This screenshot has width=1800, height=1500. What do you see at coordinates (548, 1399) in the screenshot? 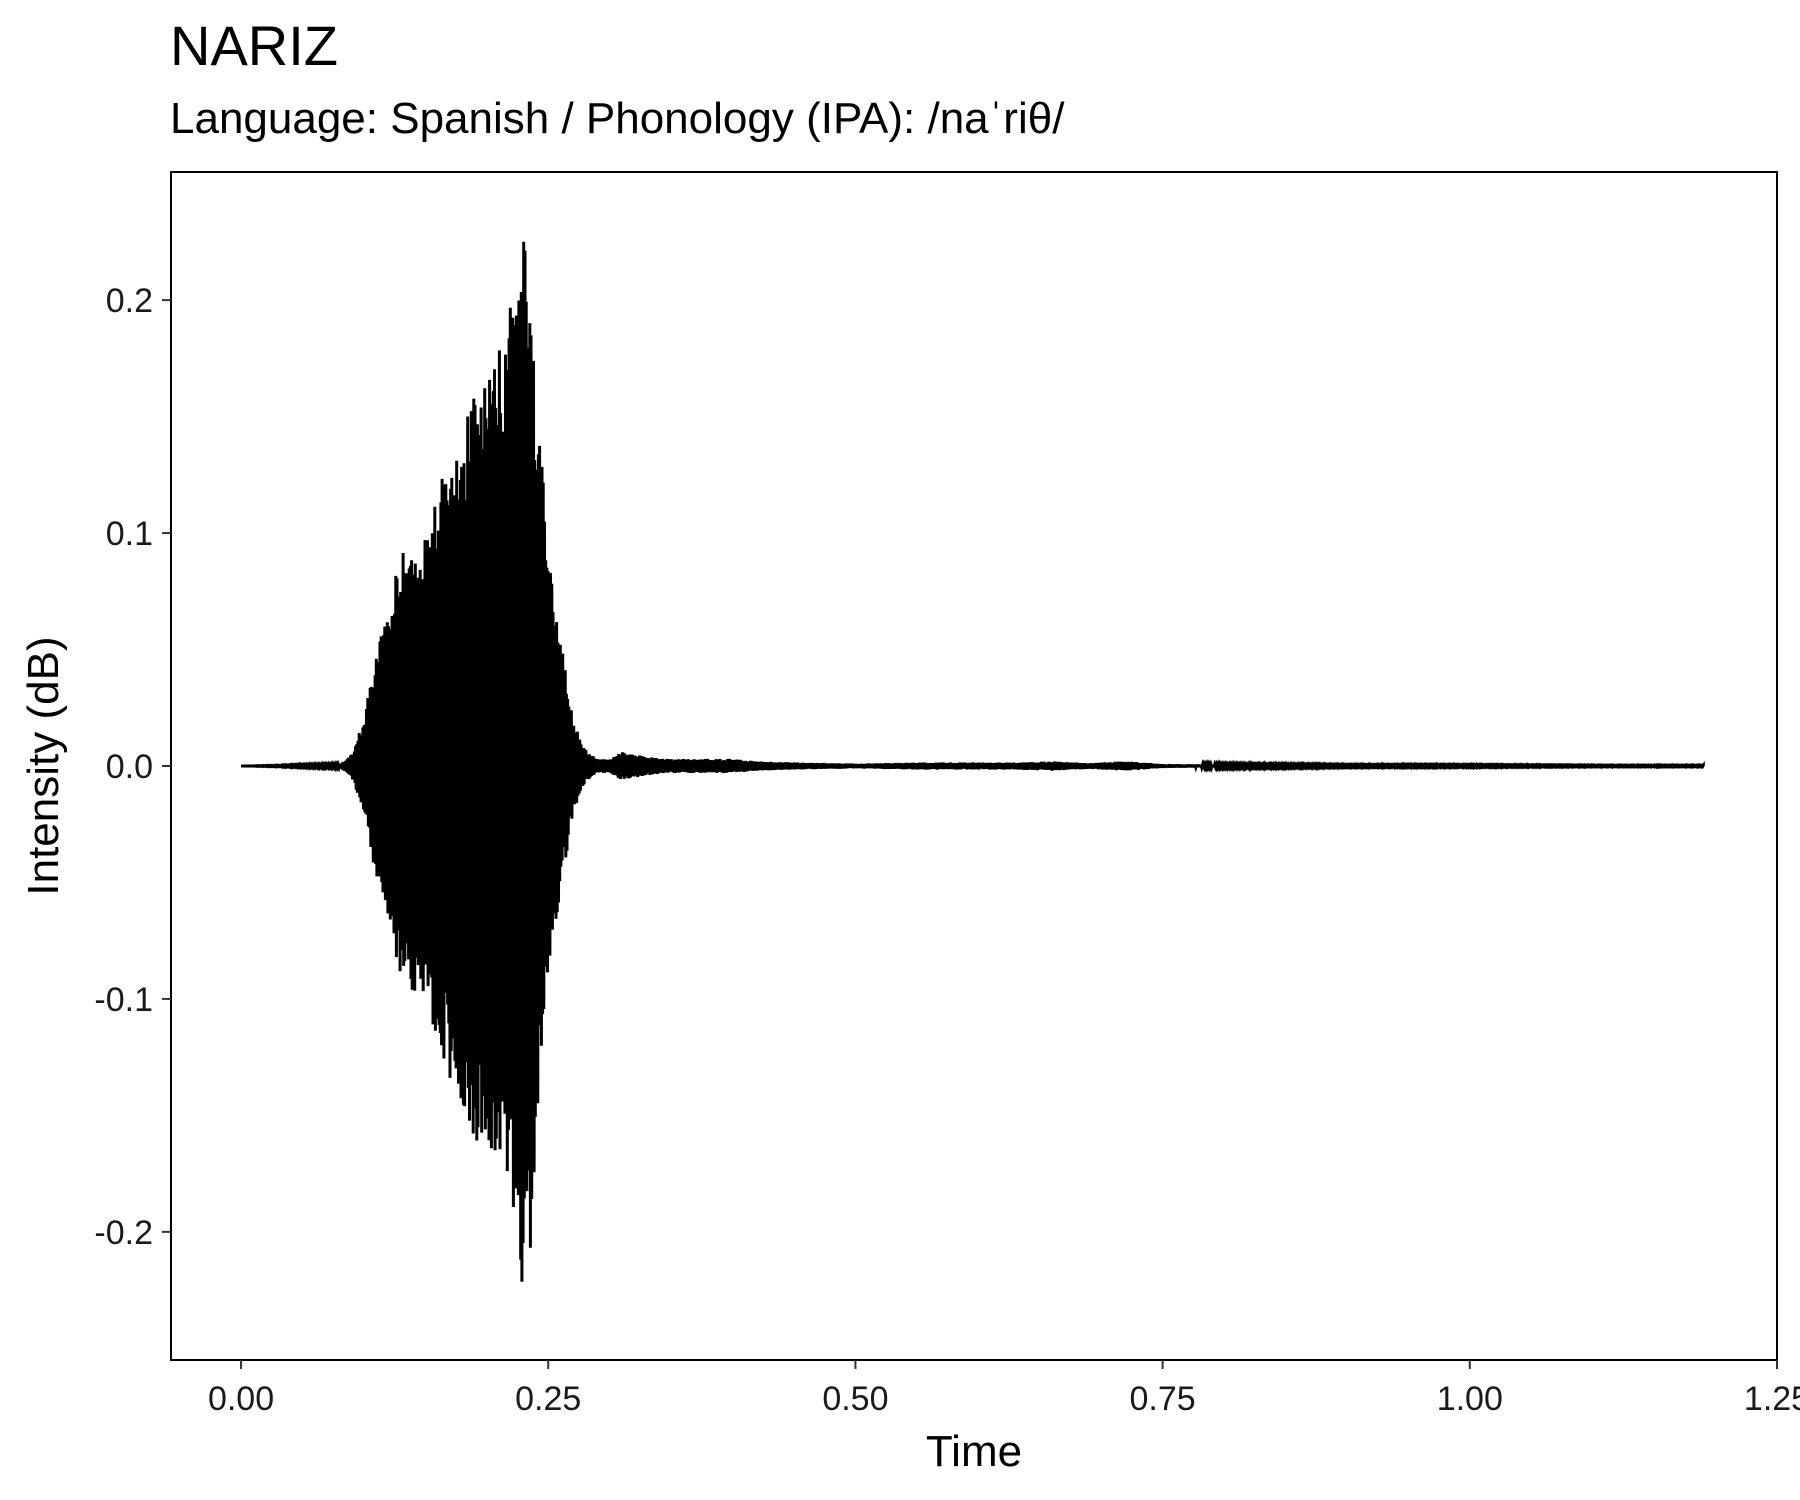
I see `x-tick-label: 0.25` at bounding box center [548, 1399].